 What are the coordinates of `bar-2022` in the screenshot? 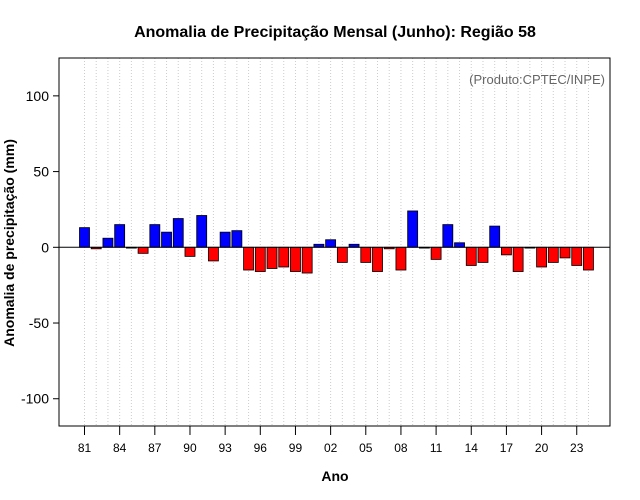 It's located at (565, 252).